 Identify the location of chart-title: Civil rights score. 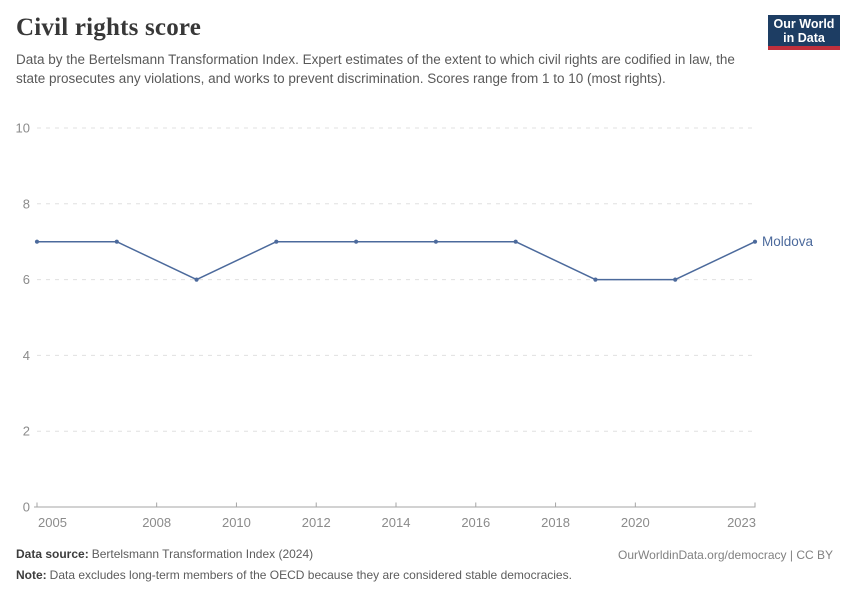
(109, 27).